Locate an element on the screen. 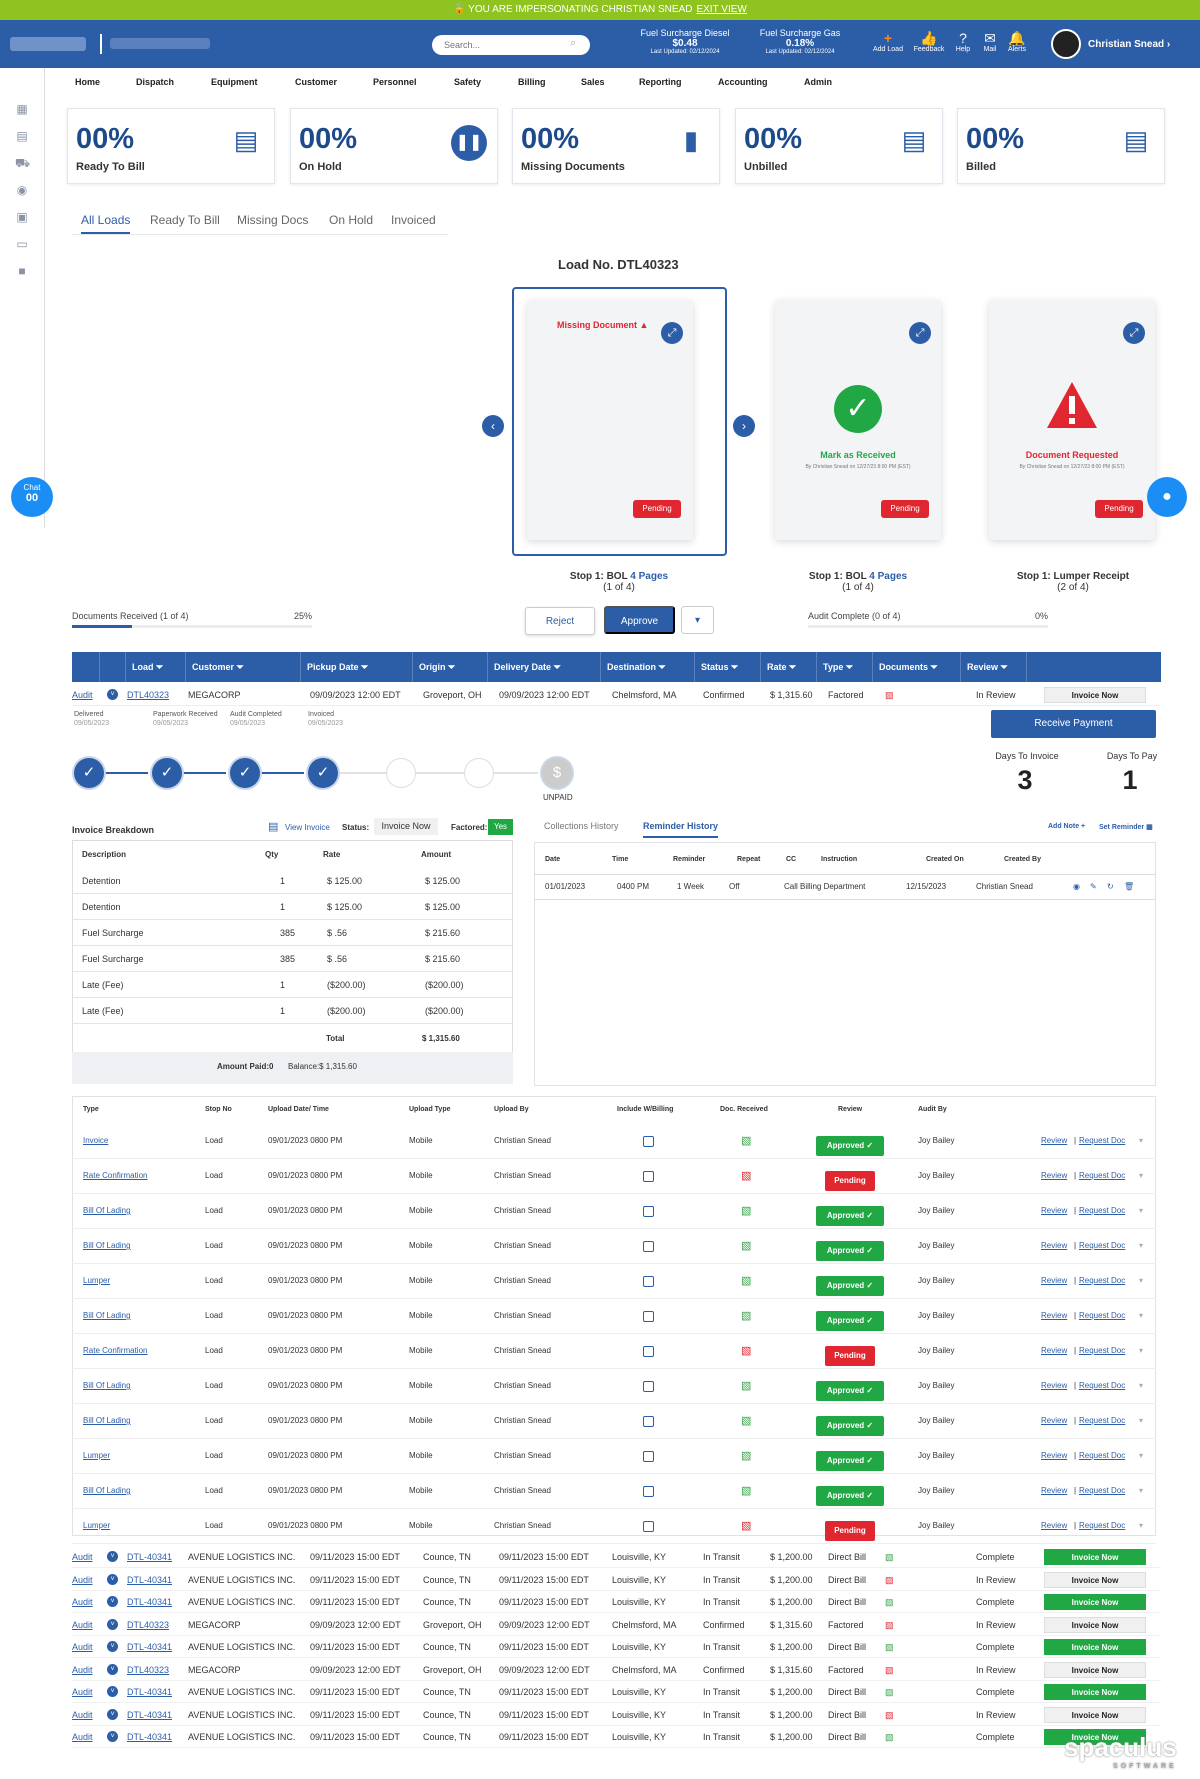  search-input is located at coordinates (511, 45).